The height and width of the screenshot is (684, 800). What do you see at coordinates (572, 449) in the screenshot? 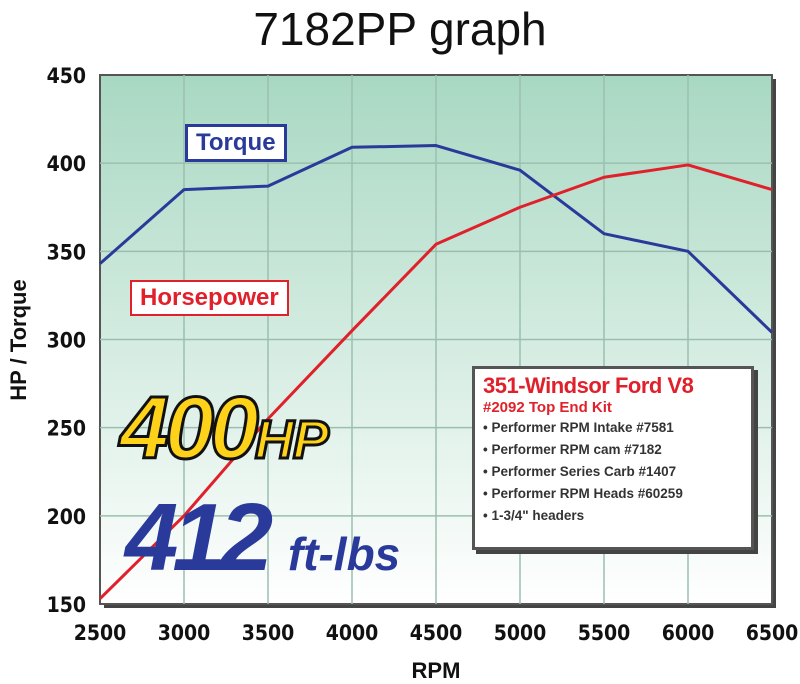
I see `info-item: • Performer RPM cam #7182` at bounding box center [572, 449].